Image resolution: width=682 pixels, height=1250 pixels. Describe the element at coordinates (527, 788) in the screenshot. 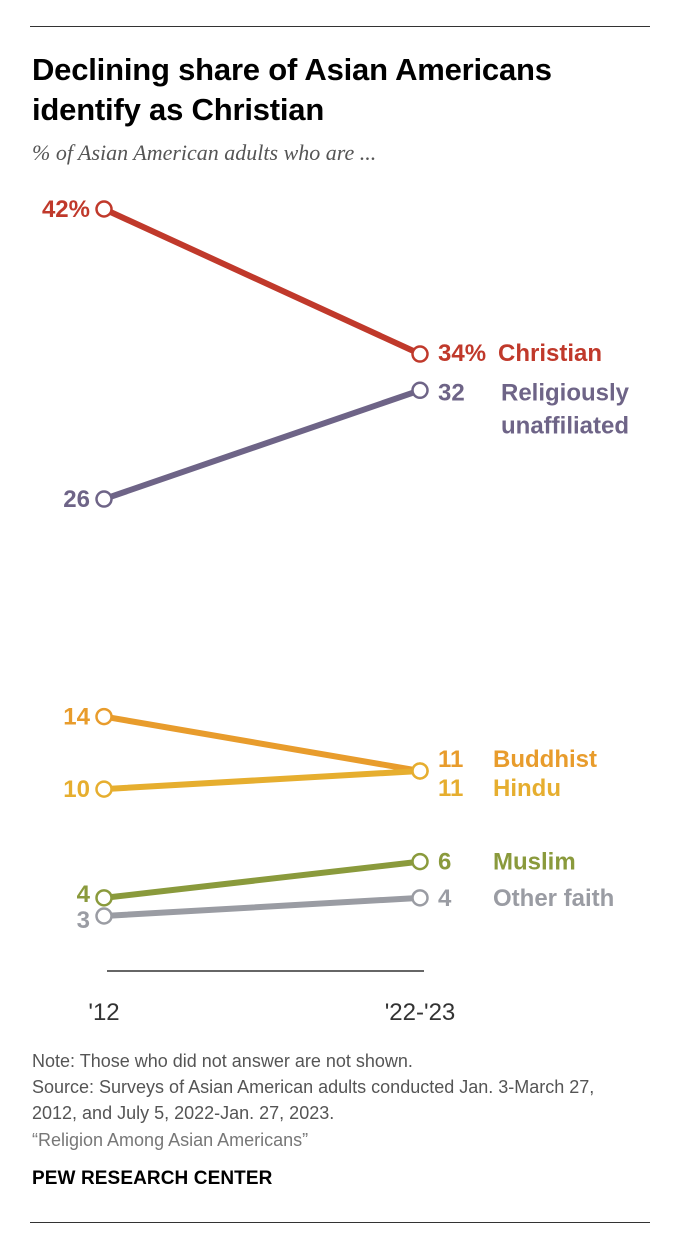

I see `series-name-hindu: Hindu` at that location.